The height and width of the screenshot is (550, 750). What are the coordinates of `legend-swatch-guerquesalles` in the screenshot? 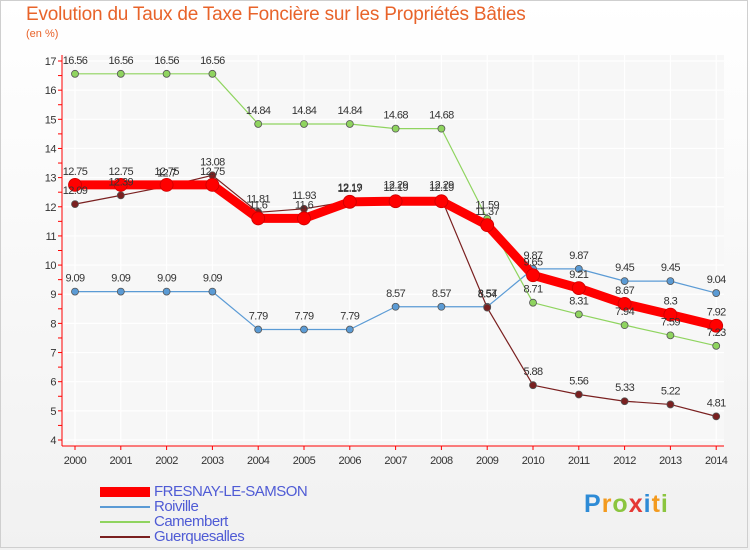 It's located at (125, 536).